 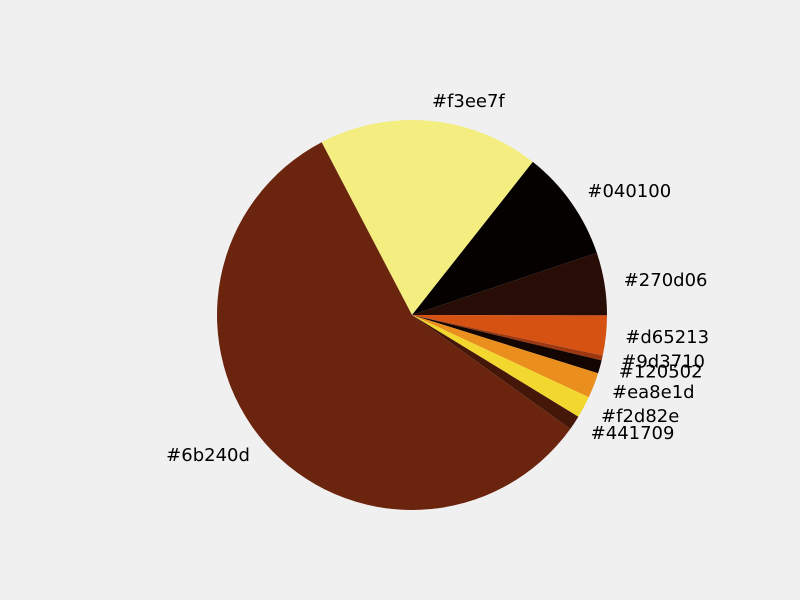 I want to click on pie-label-7: #f2d82e, so click(x=640, y=416).